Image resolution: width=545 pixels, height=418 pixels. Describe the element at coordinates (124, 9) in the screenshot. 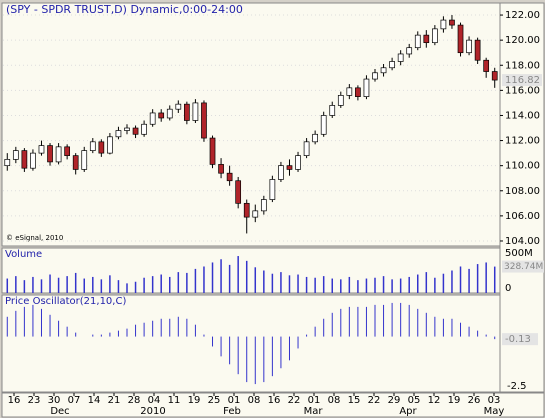

I see `chart-title: (SPY - SPDR TRUST,D) Dynamic,0:00-24:00` at that location.